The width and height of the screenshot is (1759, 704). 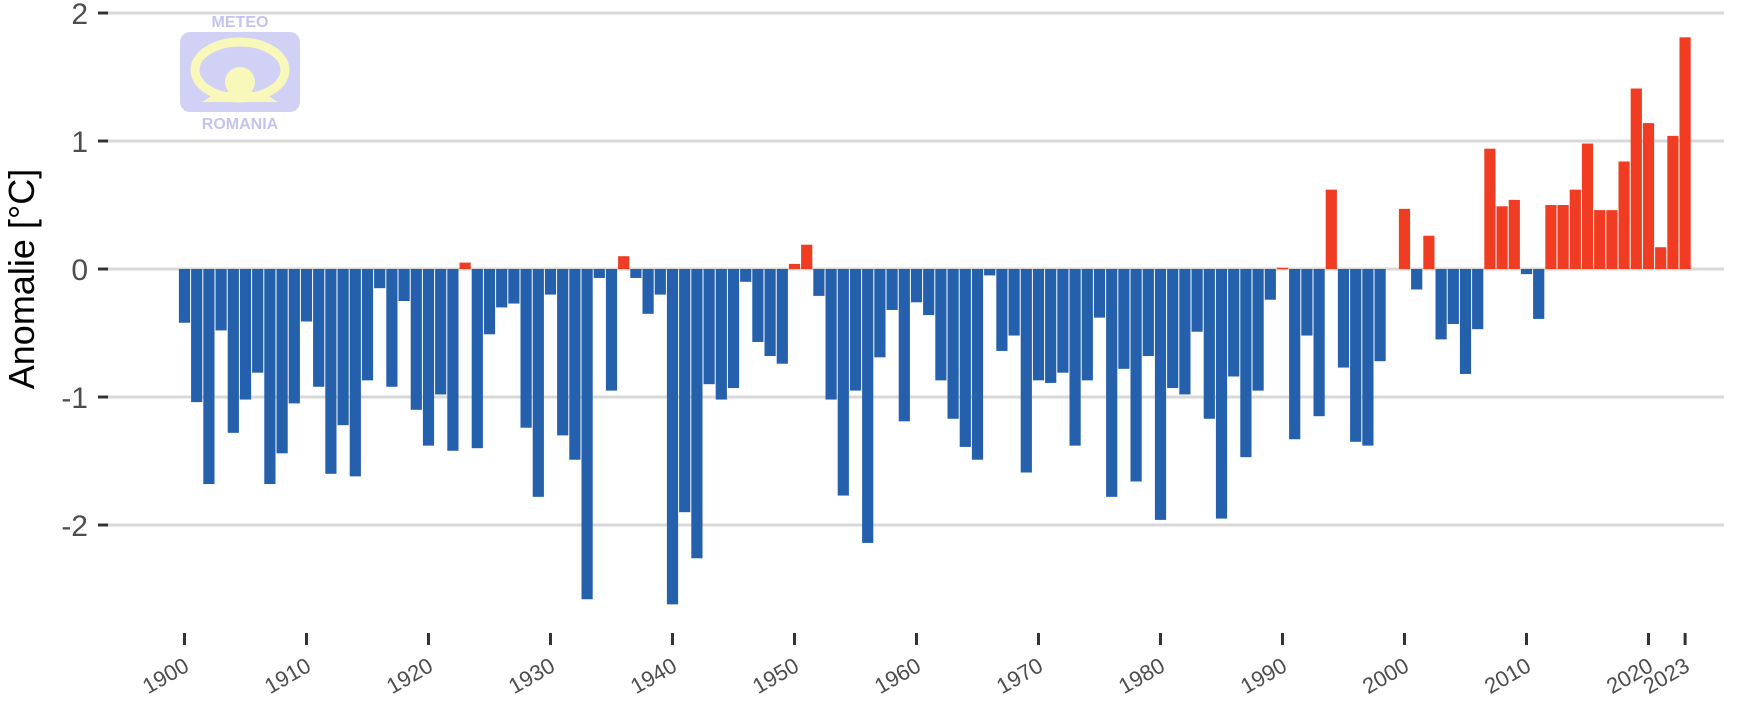 I want to click on bar-2023, so click(x=1685, y=153).